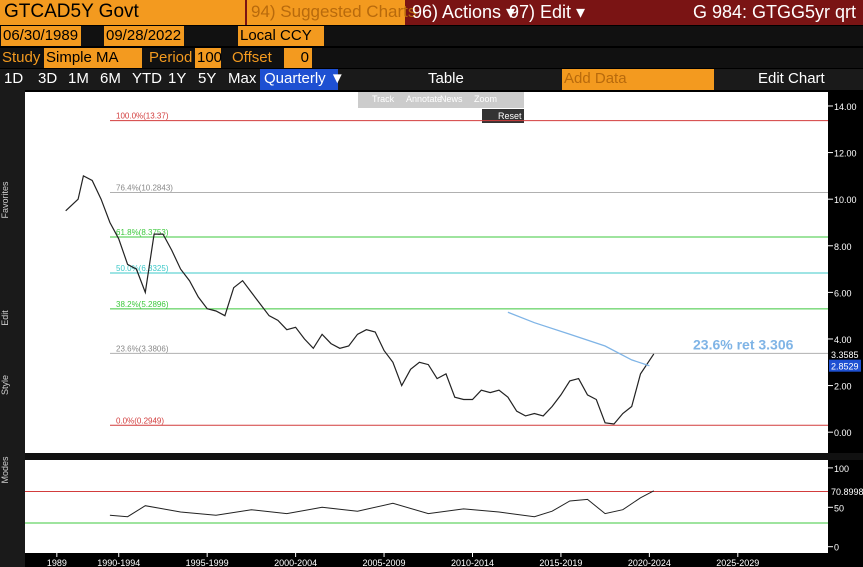 The width and height of the screenshot is (863, 567). I want to click on rsi-line, so click(382, 504).